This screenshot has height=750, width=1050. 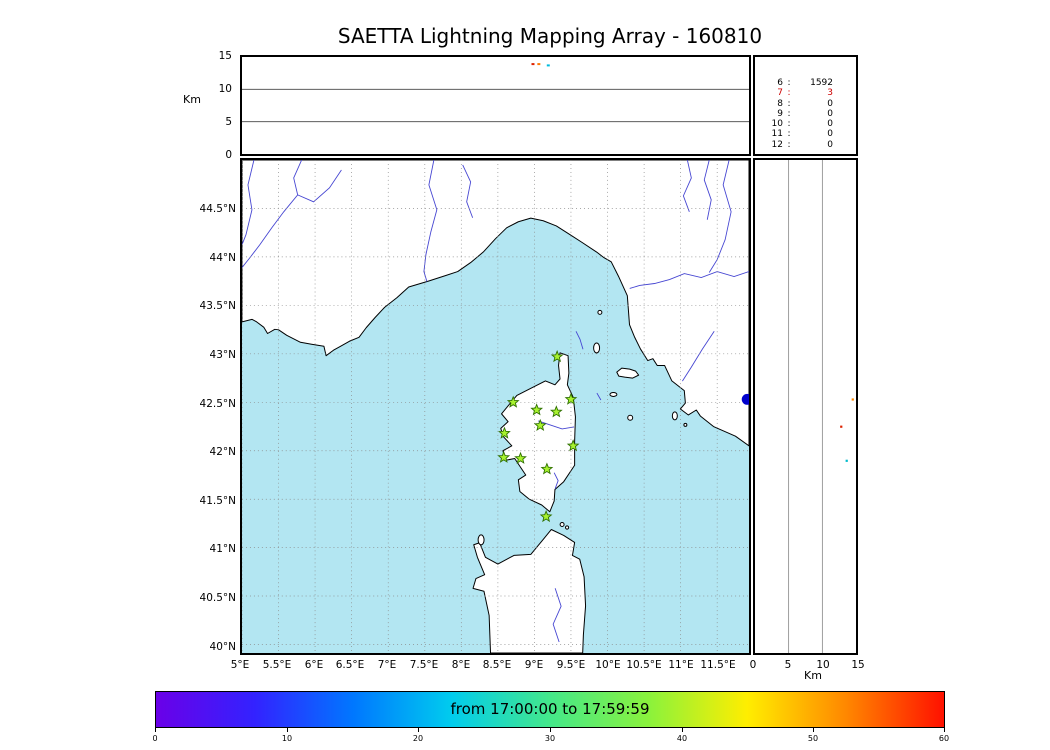 What do you see at coordinates (858, 665) in the screenshot?
I see `km-tick-label: 15` at bounding box center [858, 665].